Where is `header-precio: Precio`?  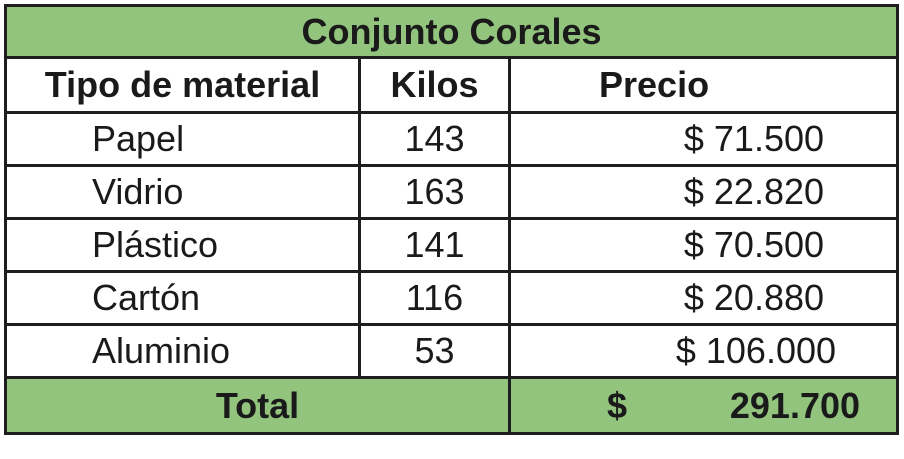
header-precio: Precio is located at coordinates (703, 85).